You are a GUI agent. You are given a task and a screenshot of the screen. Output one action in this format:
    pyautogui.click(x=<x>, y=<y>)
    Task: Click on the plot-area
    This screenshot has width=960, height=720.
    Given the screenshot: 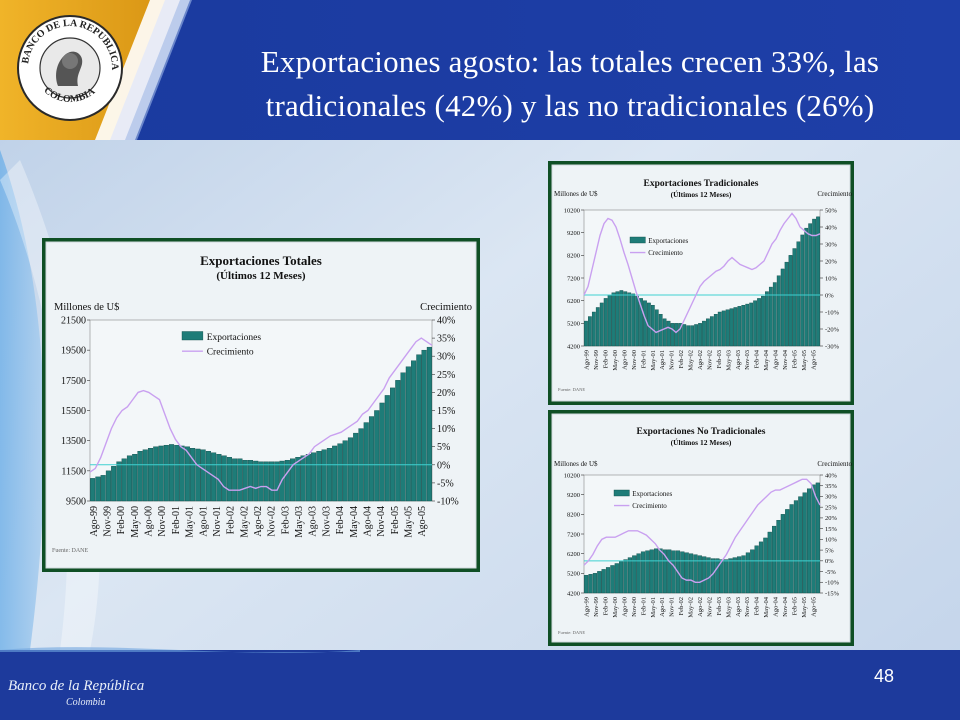 What is the action you would take?
    pyautogui.click(x=702, y=278)
    